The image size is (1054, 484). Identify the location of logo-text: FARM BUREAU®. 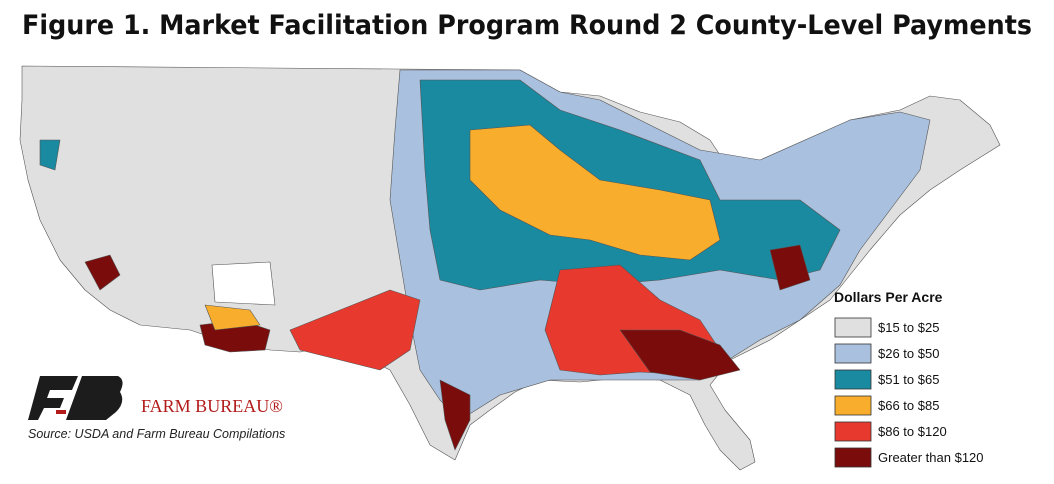
(212, 406).